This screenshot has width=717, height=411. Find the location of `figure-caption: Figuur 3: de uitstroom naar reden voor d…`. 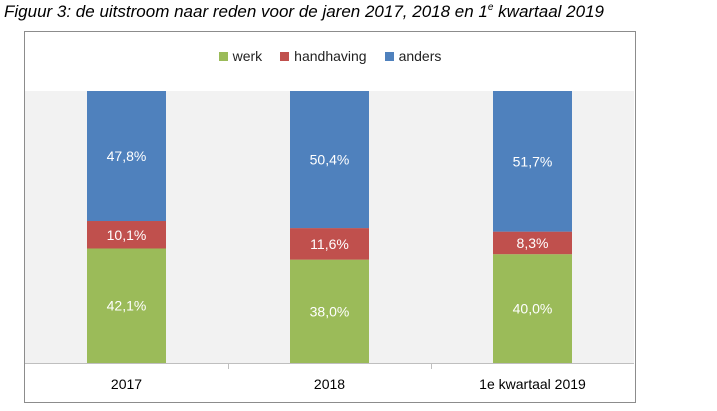

figure-caption: Figuur 3: de uitstroom naar reden voor d… is located at coordinates (304, 12).